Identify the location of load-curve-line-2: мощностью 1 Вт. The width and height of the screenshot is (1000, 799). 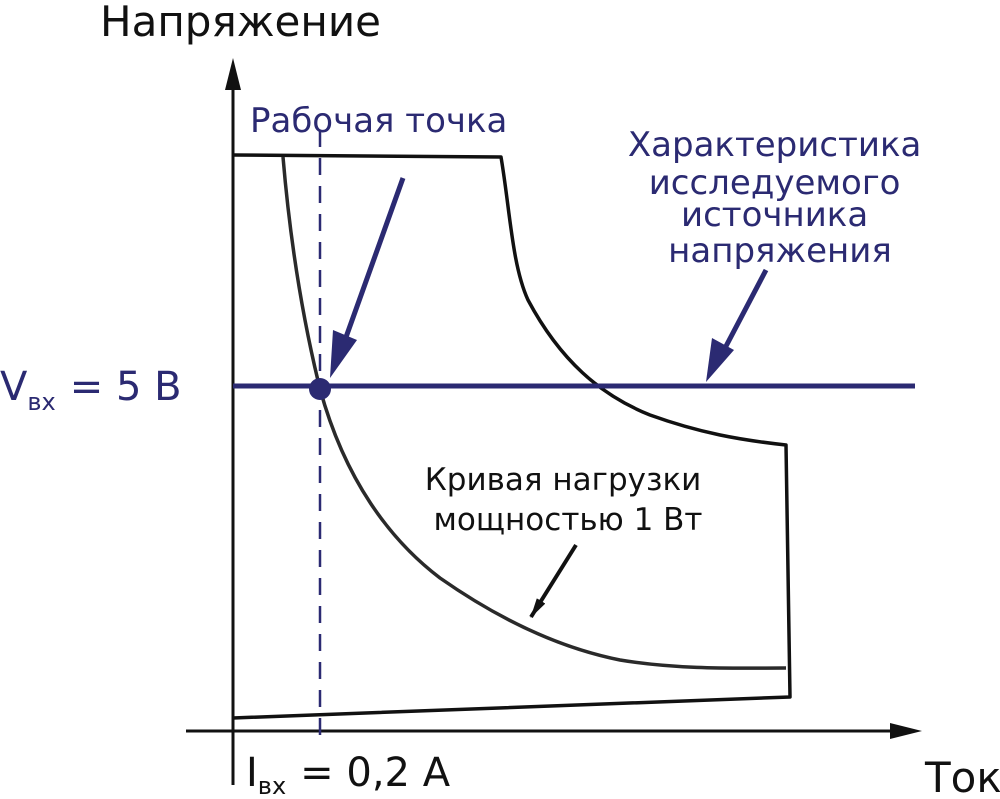
(567, 520).